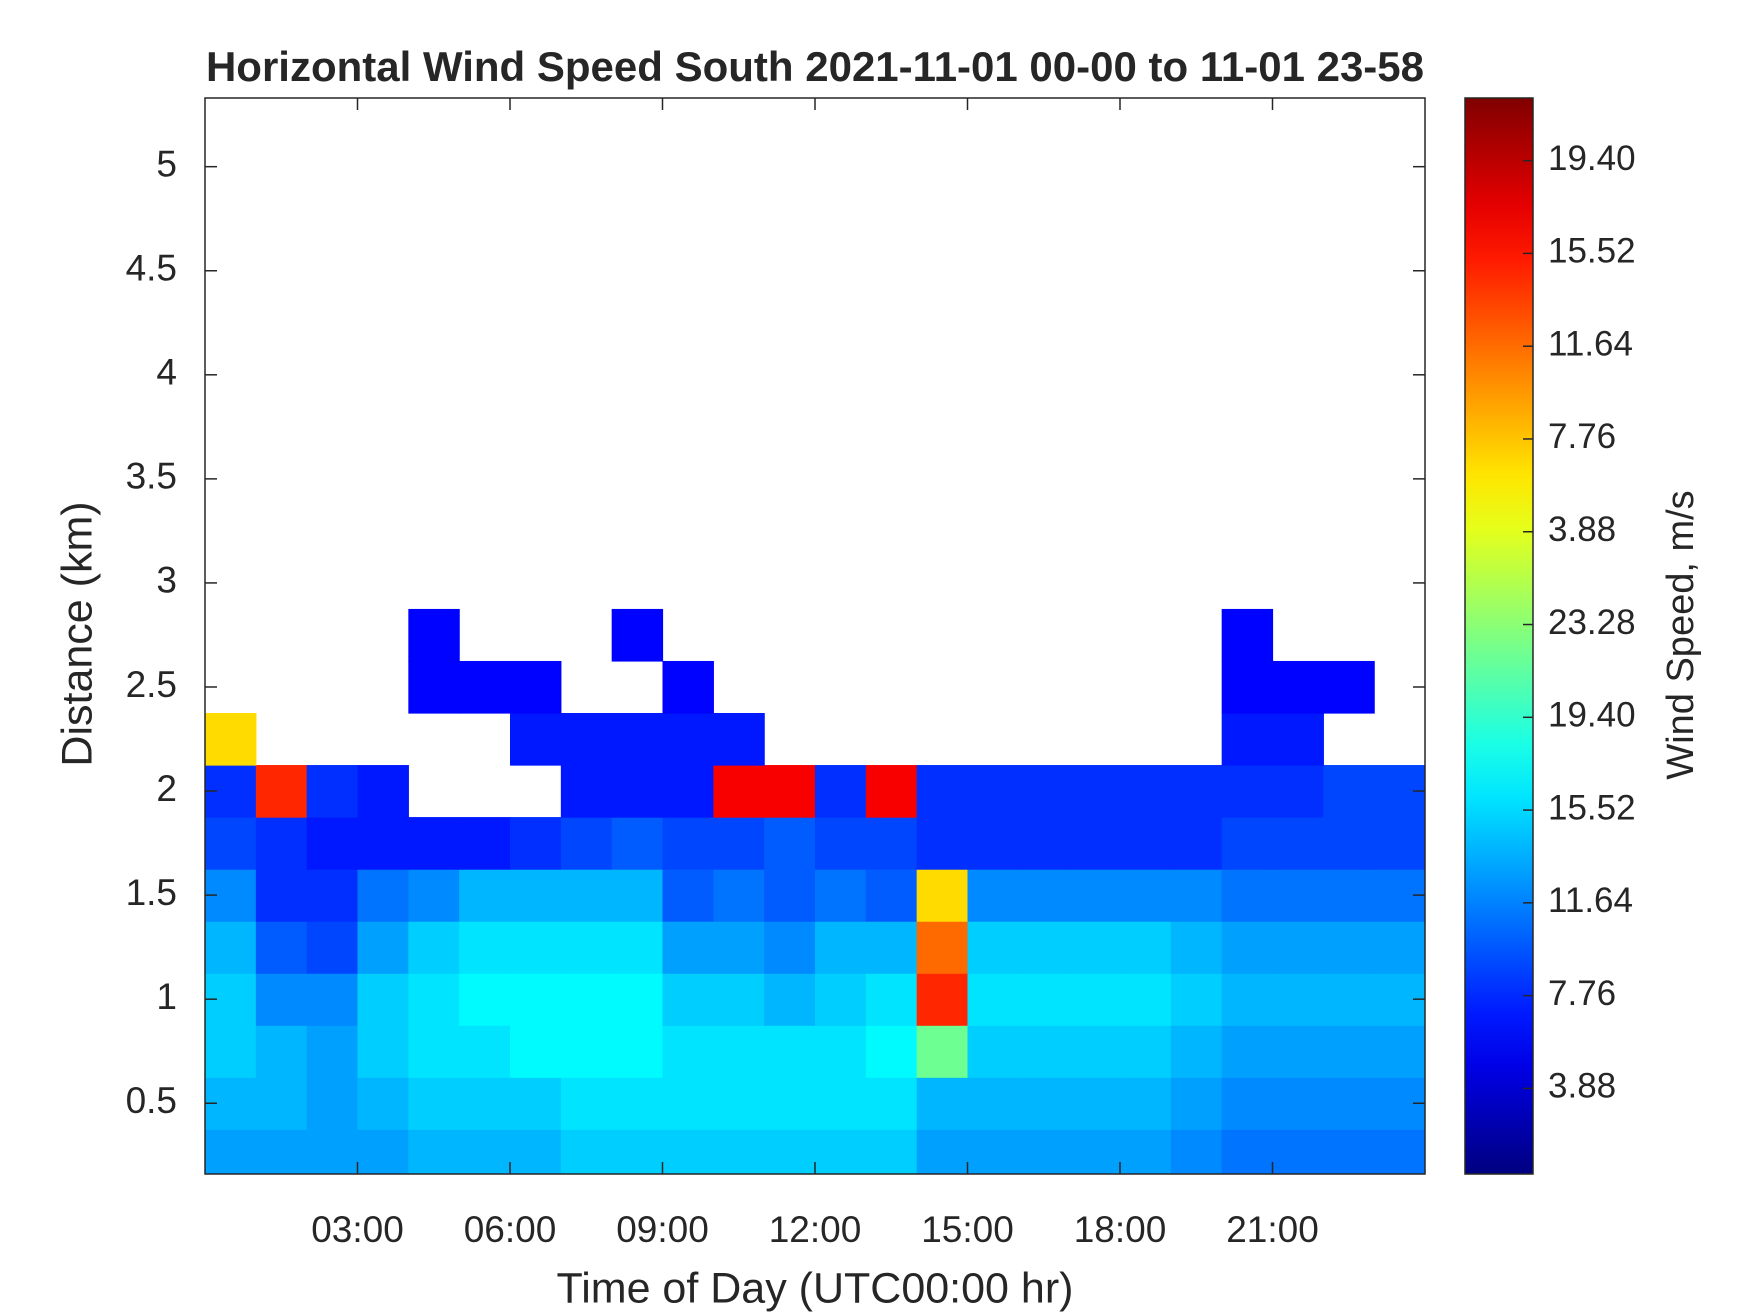 This screenshot has width=1750, height=1313. What do you see at coordinates (1592, 251) in the screenshot?
I see `colorbar-tick-label: 15.52` at bounding box center [1592, 251].